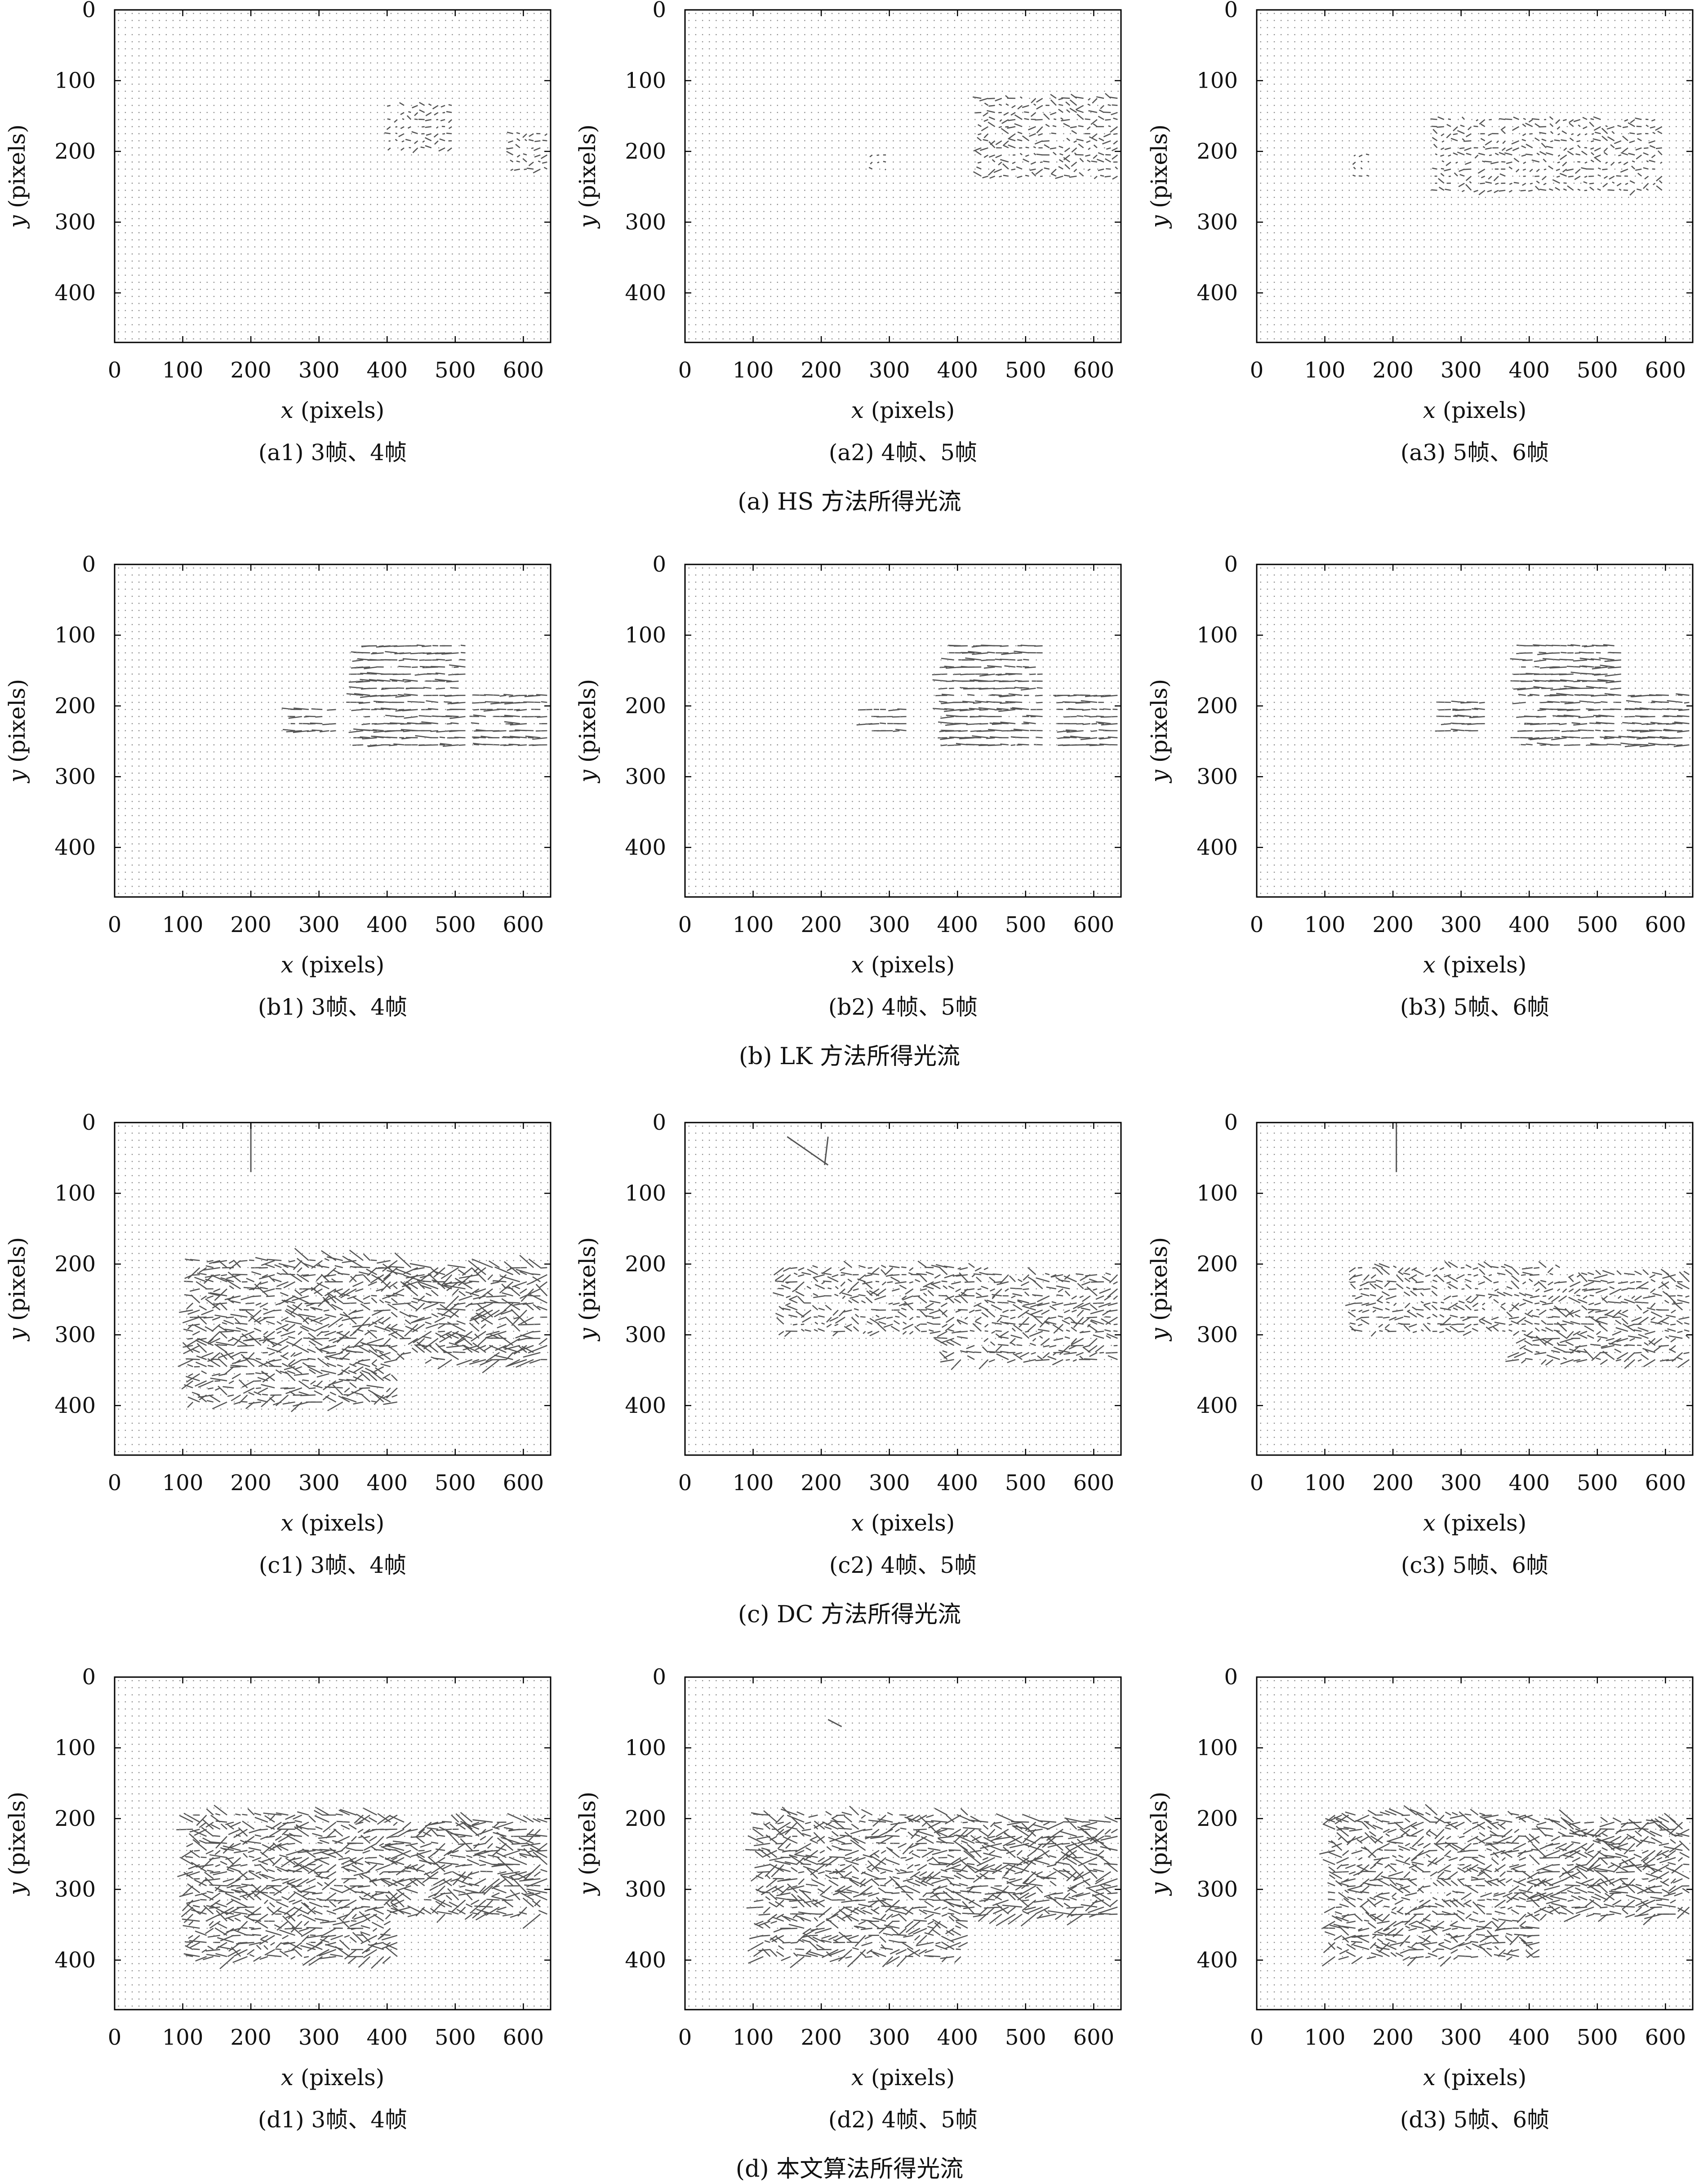 The height and width of the screenshot is (2184, 1699). What do you see at coordinates (1217, 80) in the screenshot?
I see `y-tick-label: 100` at bounding box center [1217, 80].